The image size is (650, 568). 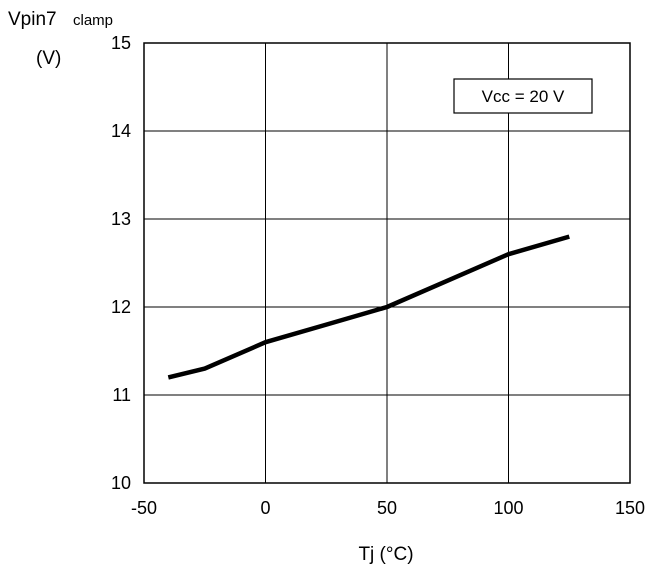 I want to click on annotation-text: Vcc = 20 V, so click(x=523, y=96).